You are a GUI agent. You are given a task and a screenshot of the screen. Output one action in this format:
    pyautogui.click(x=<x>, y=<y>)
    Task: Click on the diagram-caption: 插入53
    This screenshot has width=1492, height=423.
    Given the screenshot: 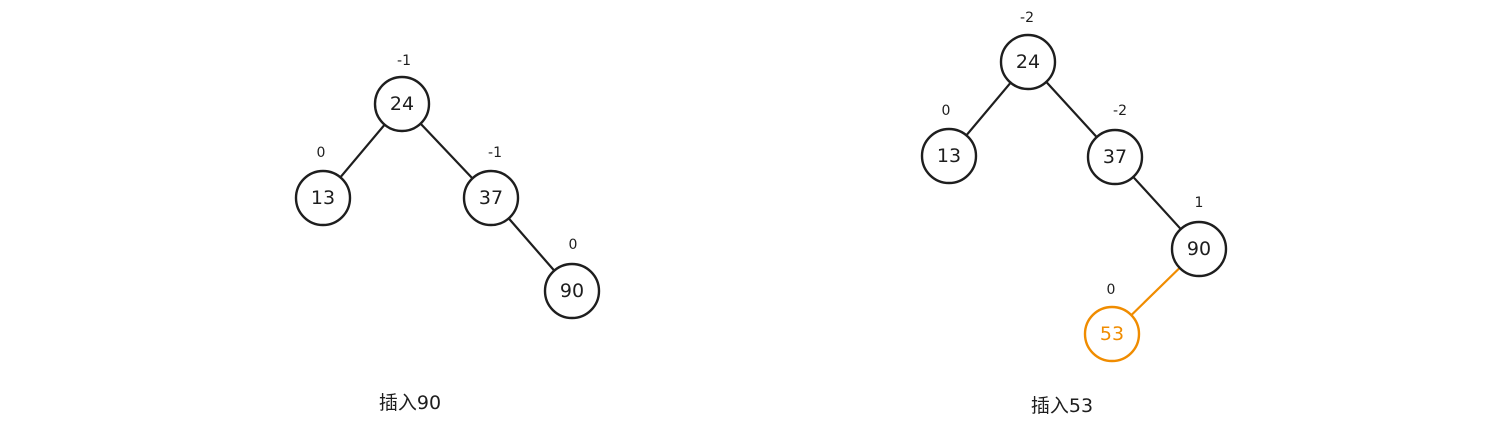 What is the action you would take?
    pyautogui.click(x=1062, y=406)
    